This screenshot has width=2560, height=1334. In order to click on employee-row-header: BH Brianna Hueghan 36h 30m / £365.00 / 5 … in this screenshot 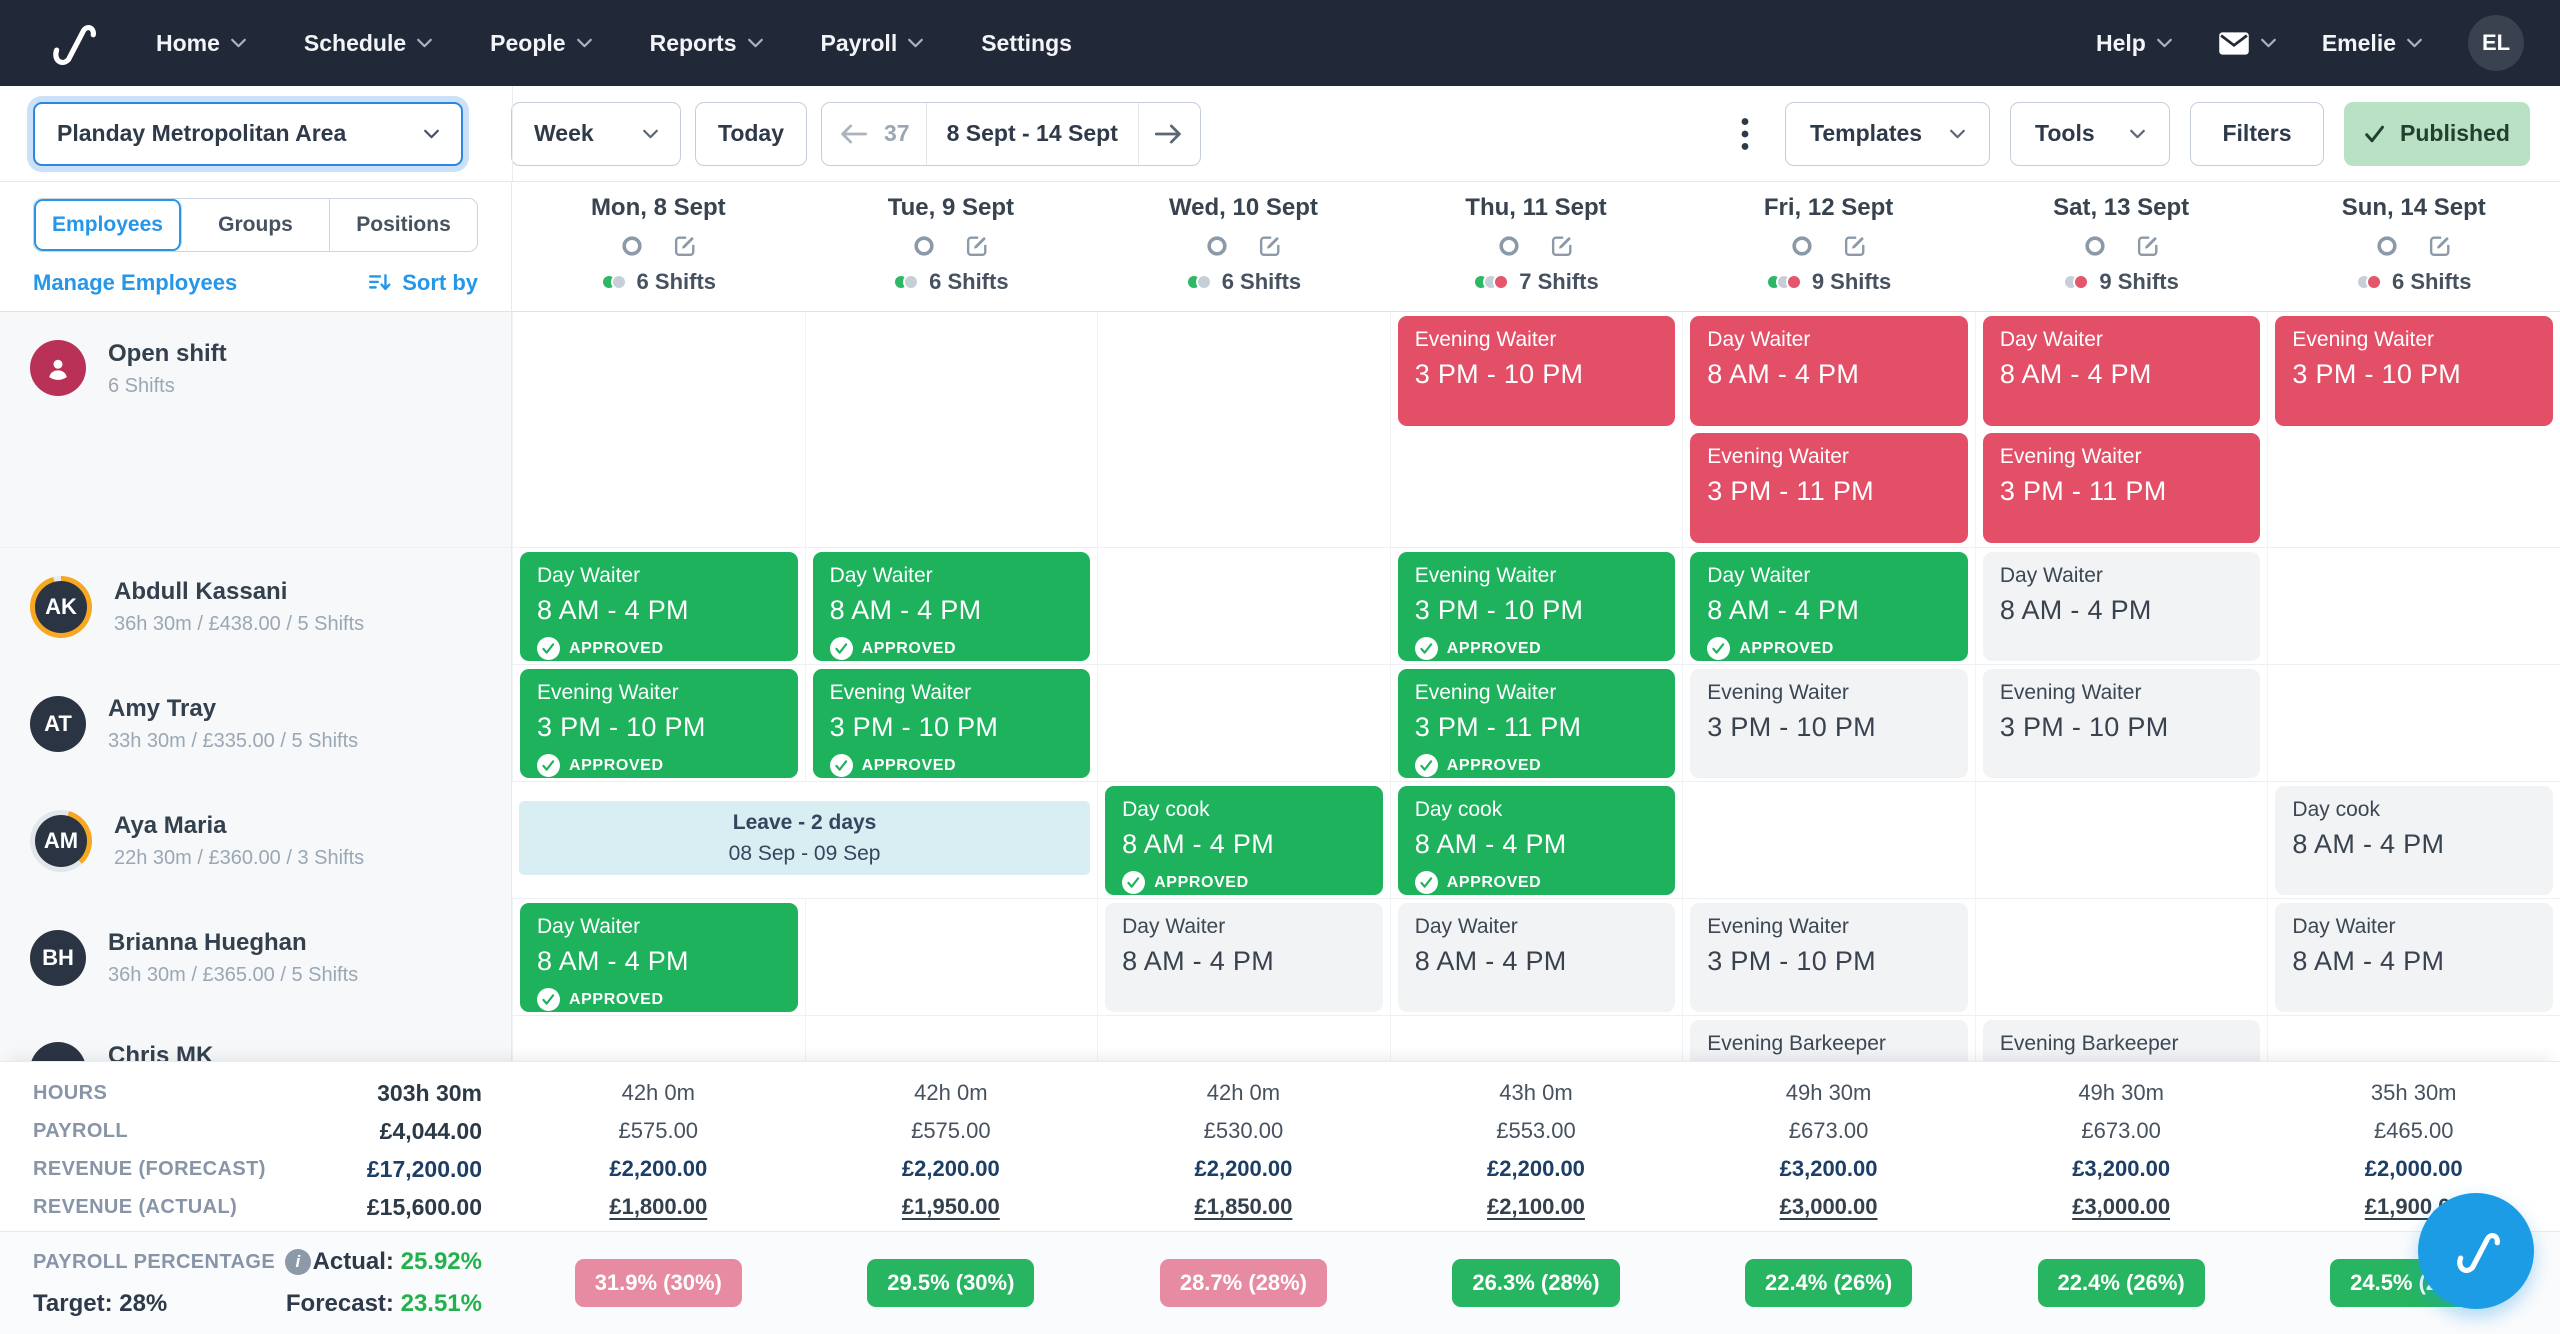, I will do `click(256, 957)`.